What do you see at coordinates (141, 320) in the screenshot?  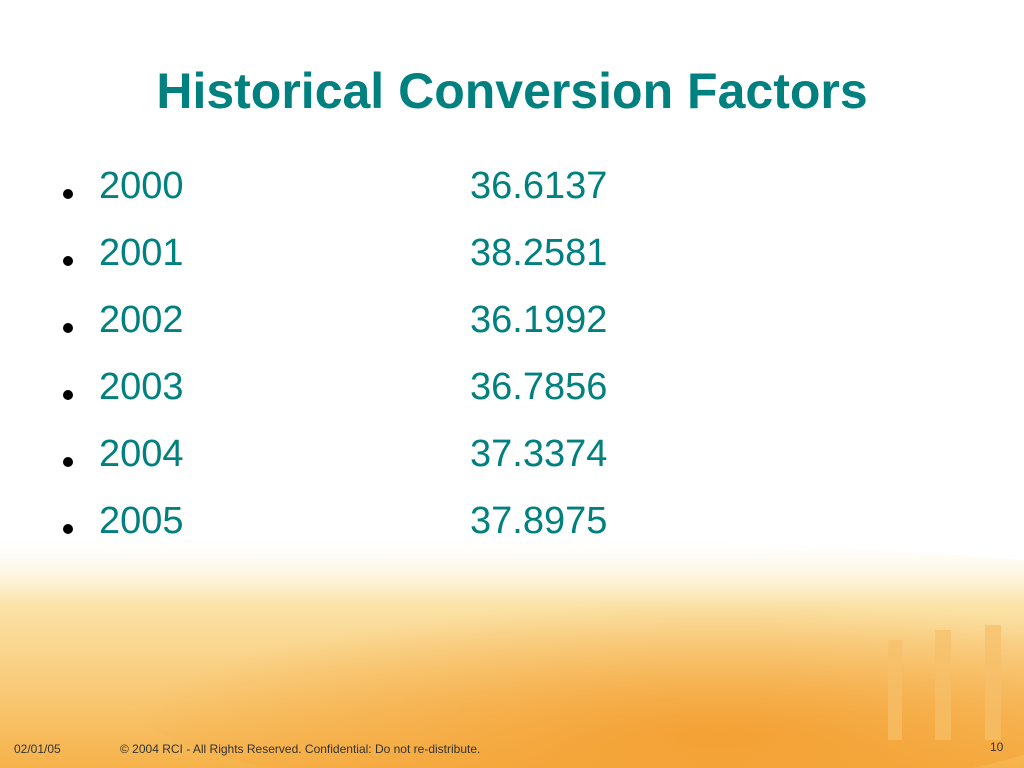 I see `year: 2002` at bounding box center [141, 320].